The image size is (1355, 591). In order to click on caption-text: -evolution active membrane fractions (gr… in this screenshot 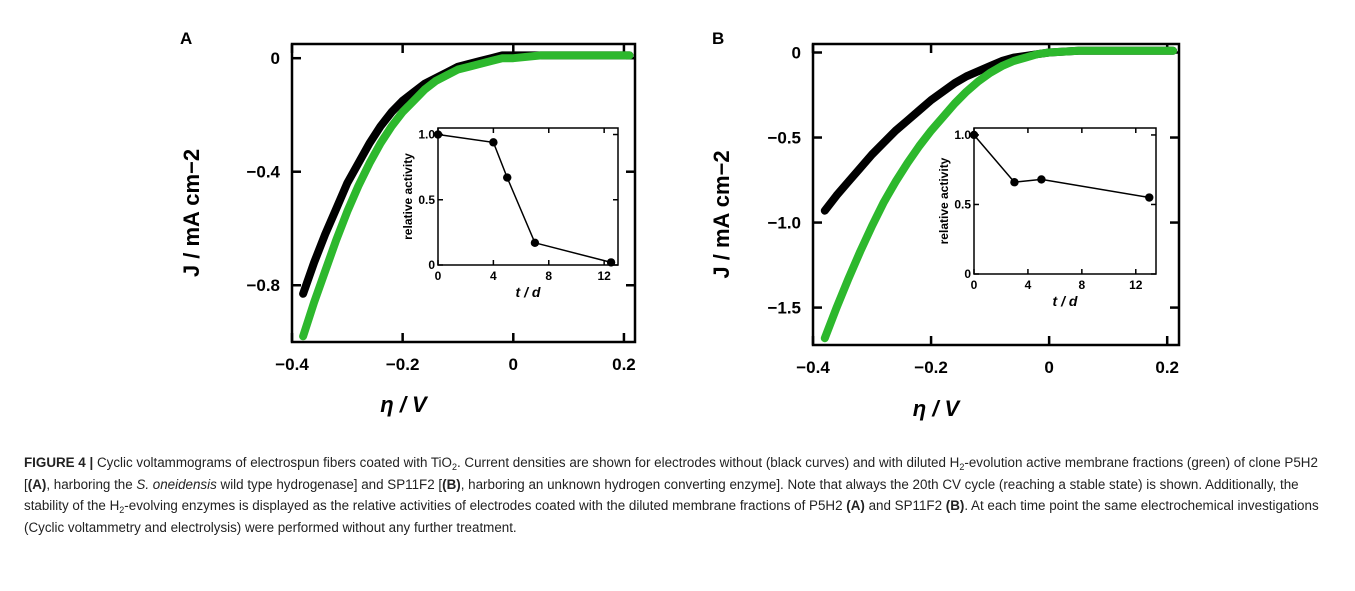, I will do `click(671, 473)`.